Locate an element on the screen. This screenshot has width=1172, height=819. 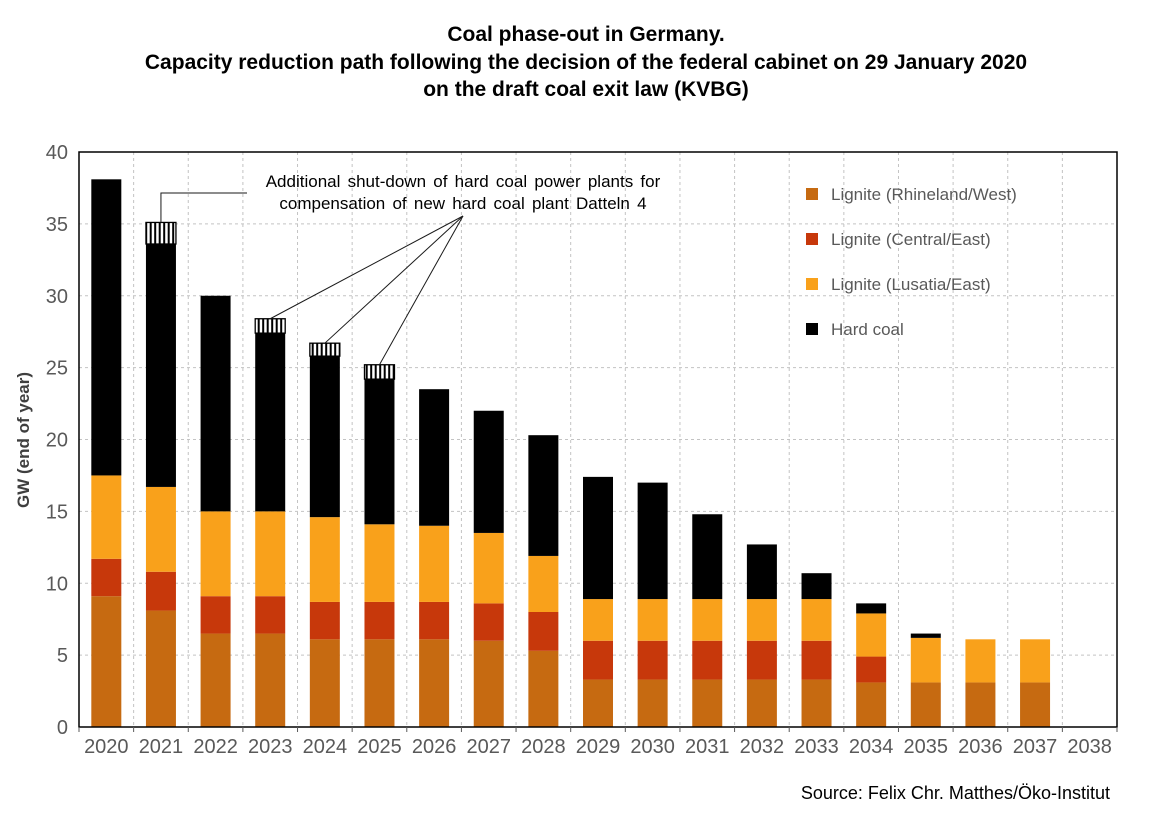
bar-2027-lignite-central-east is located at coordinates (488, 622).